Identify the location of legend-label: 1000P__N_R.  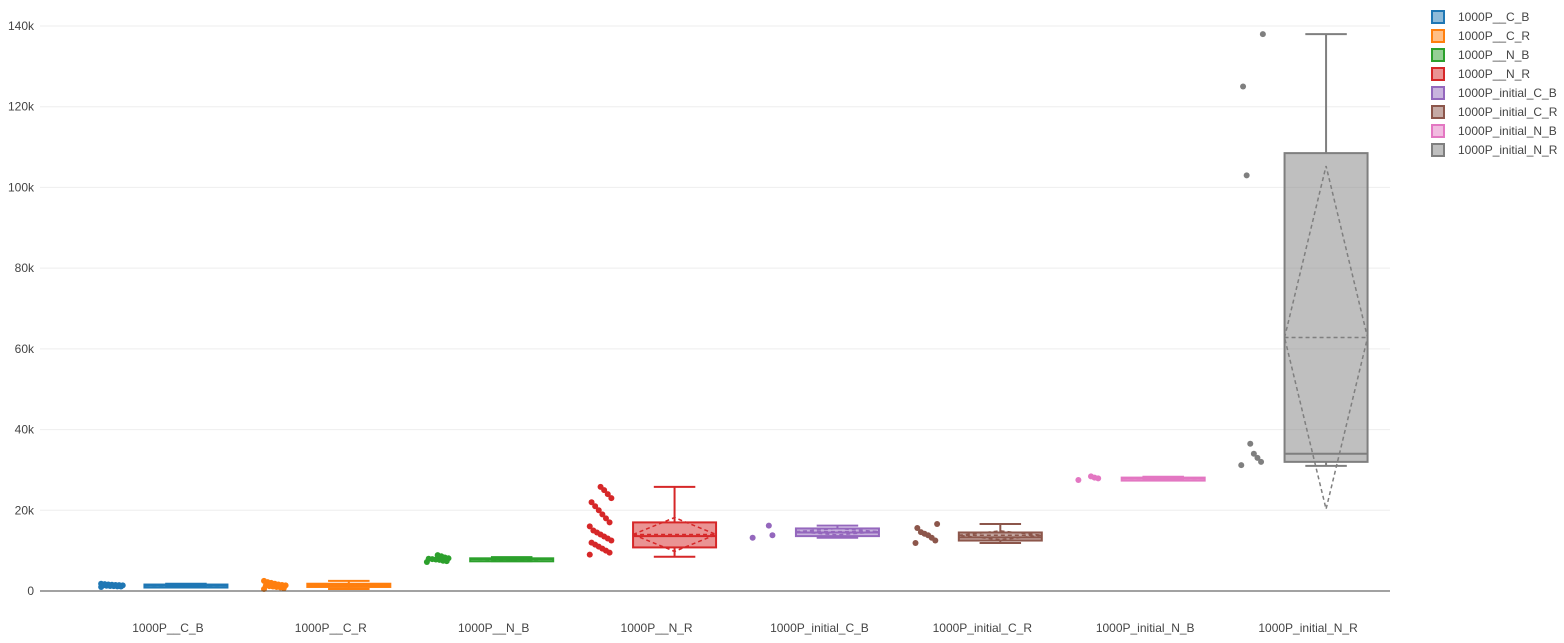
(1494, 74).